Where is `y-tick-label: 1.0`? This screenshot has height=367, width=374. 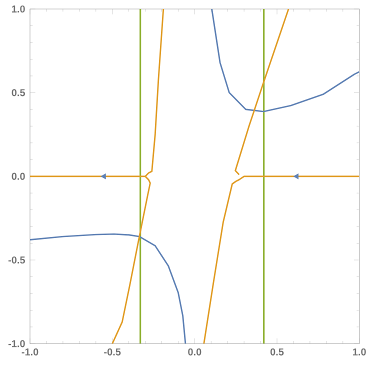 y-tick-label: 1.0 is located at coordinates (18, 9).